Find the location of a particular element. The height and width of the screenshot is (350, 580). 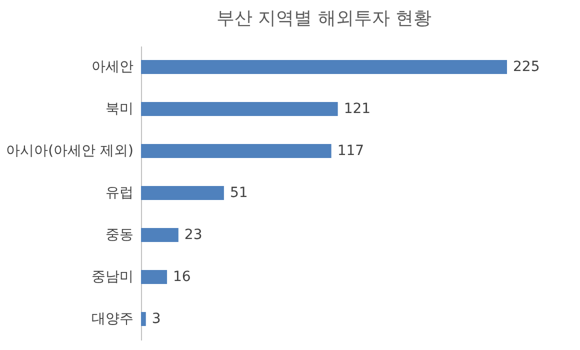

data-label: 16 is located at coordinates (182, 277).